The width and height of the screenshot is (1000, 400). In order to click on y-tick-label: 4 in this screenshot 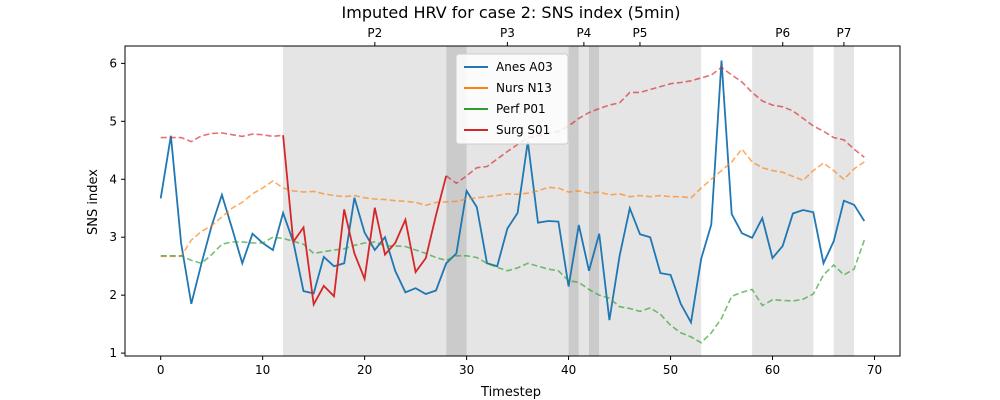, I will do `click(113, 179)`.